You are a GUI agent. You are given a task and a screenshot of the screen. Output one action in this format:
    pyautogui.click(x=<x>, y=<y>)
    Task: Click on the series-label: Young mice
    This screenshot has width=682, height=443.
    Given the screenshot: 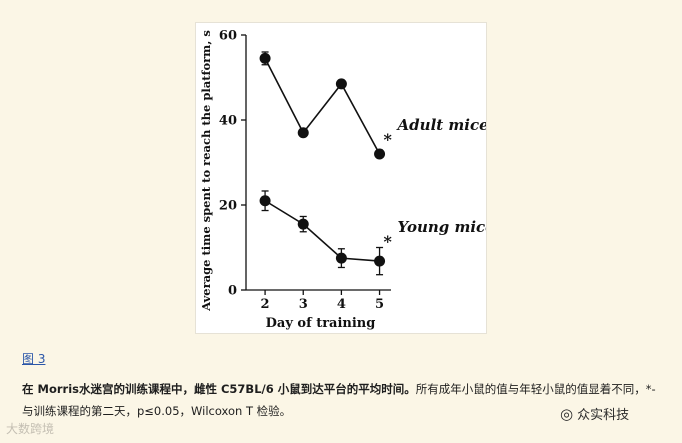 What is the action you would take?
    pyautogui.click(x=442, y=227)
    